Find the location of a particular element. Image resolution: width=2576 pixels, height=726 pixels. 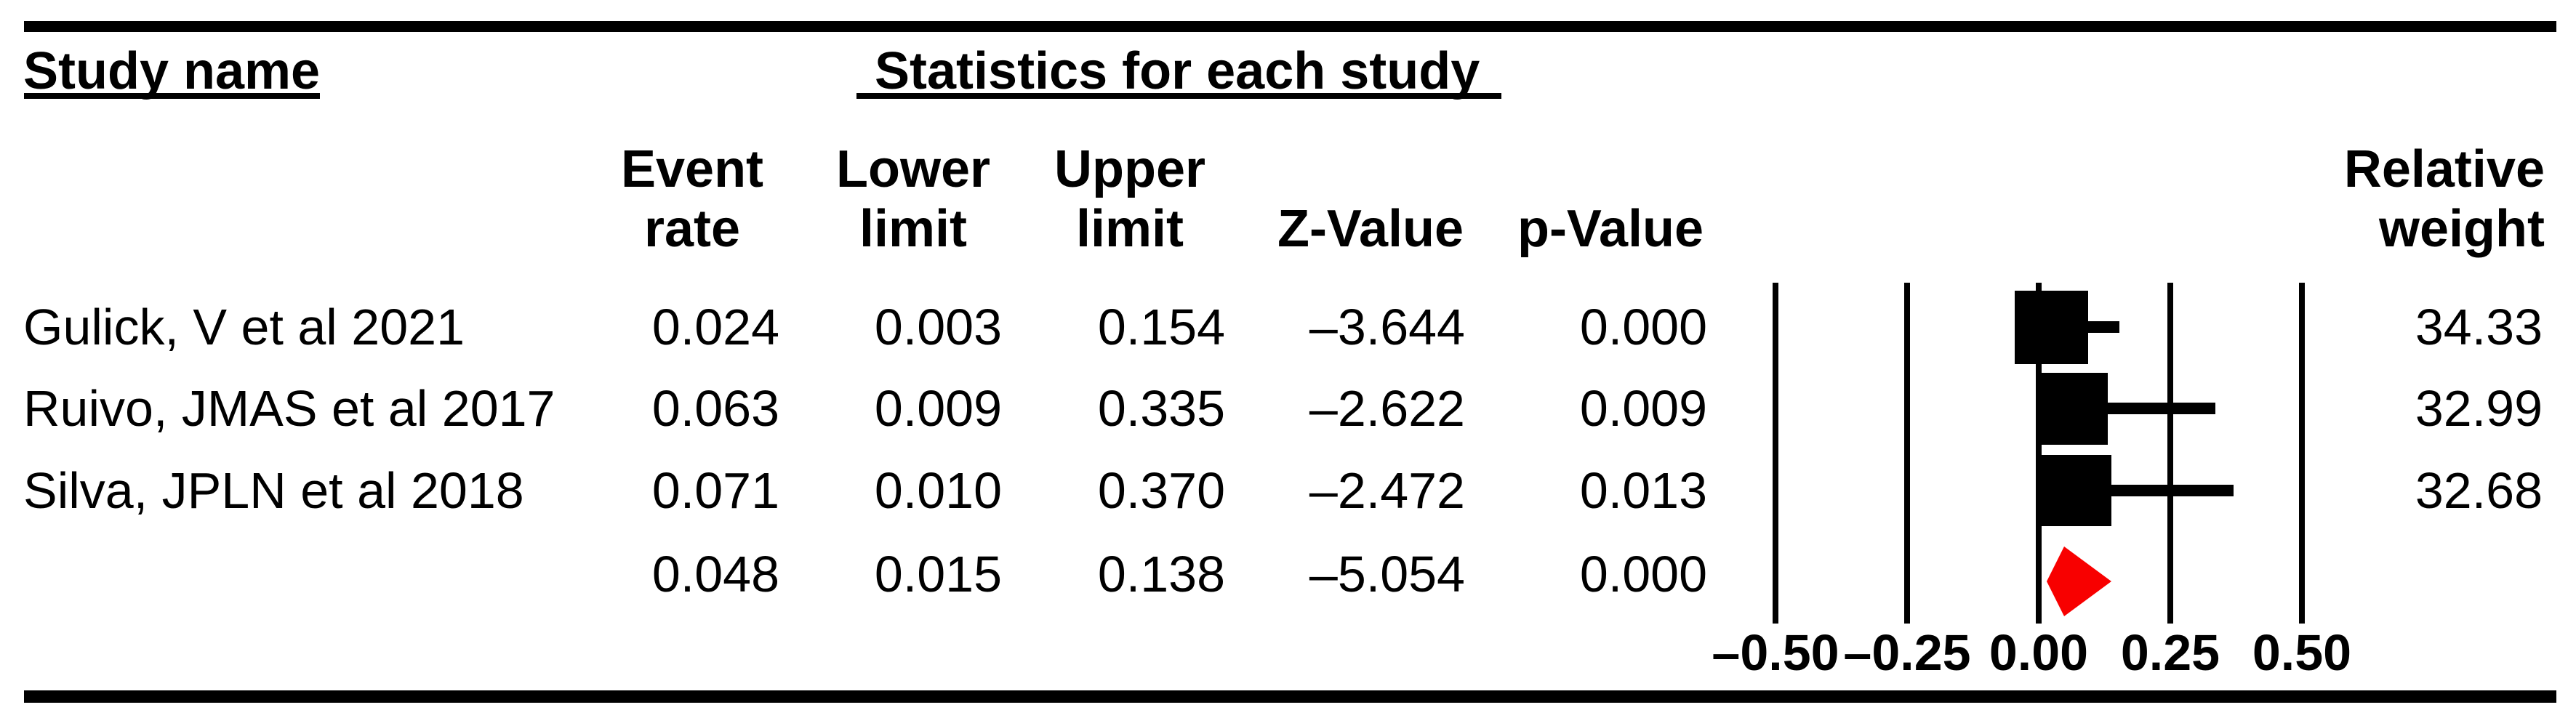

column-header-z-value: Z-Value is located at coordinates (1370, 229).